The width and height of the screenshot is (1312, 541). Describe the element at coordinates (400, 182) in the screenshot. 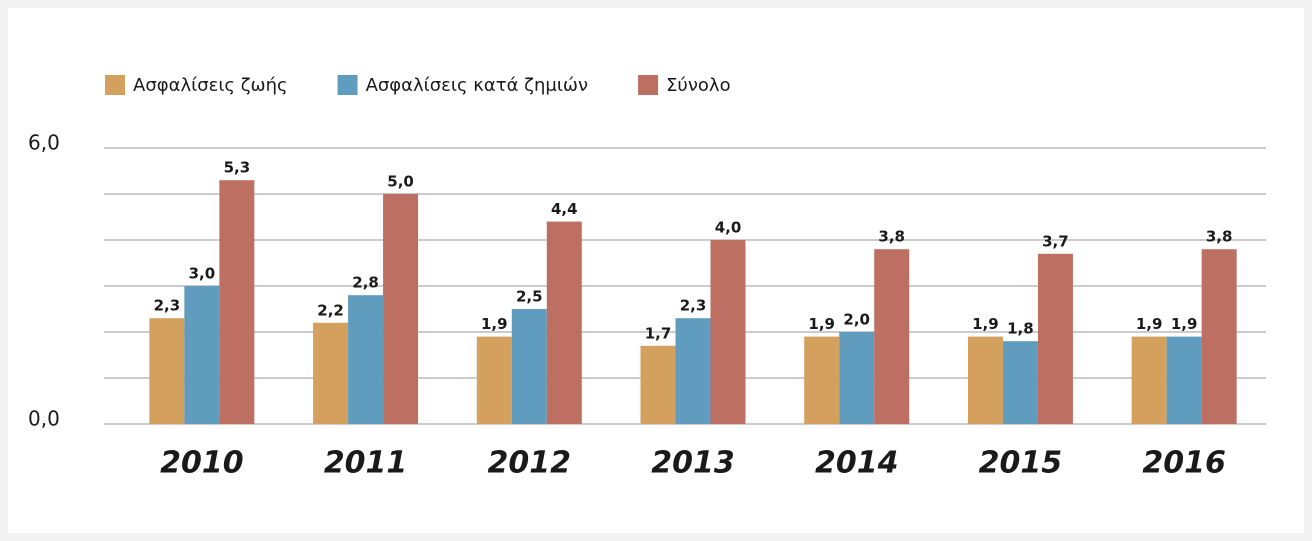

I see `data-label: 5,0` at that location.